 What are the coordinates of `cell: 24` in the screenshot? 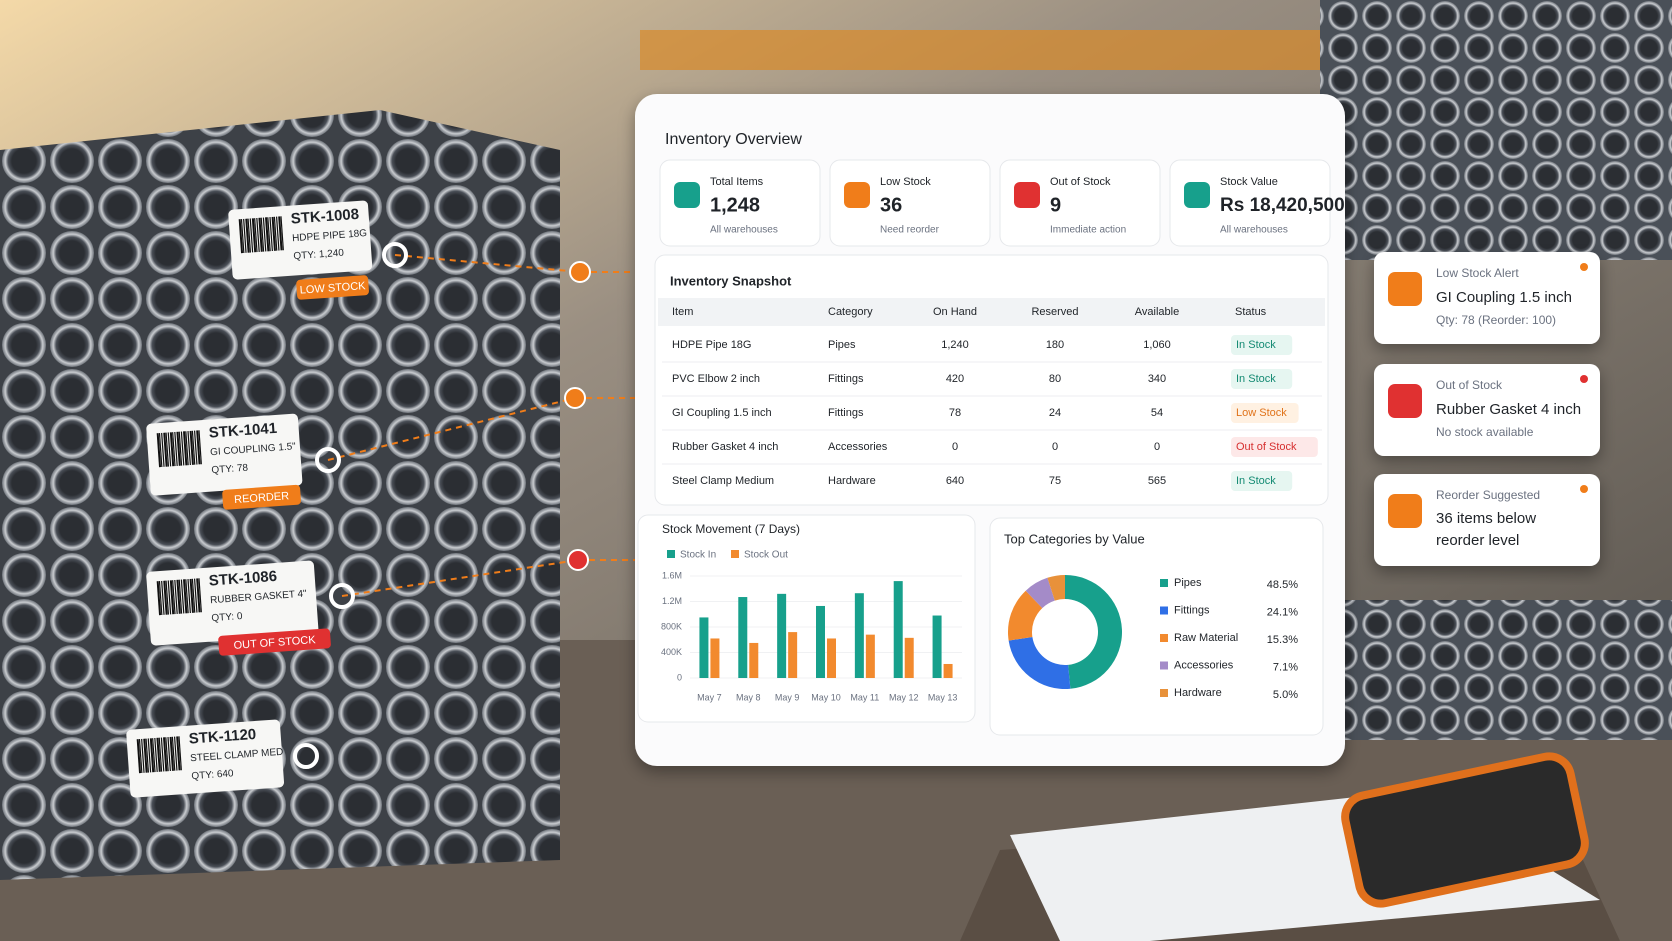 It's located at (1055, 413).